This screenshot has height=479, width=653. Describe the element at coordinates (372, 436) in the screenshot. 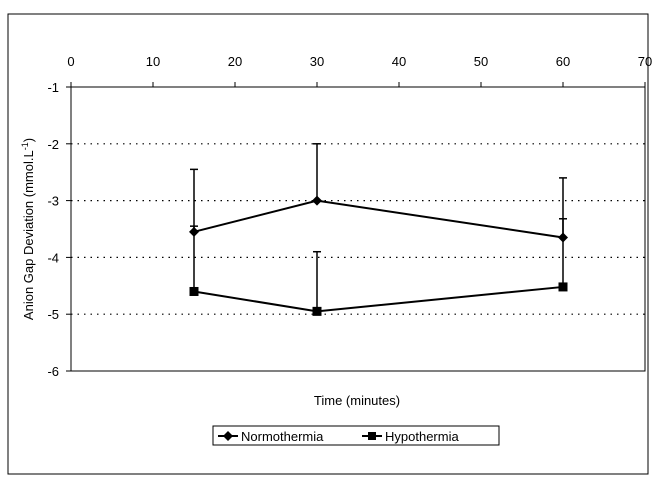

I see `legend-marker-square-icon` at that location.